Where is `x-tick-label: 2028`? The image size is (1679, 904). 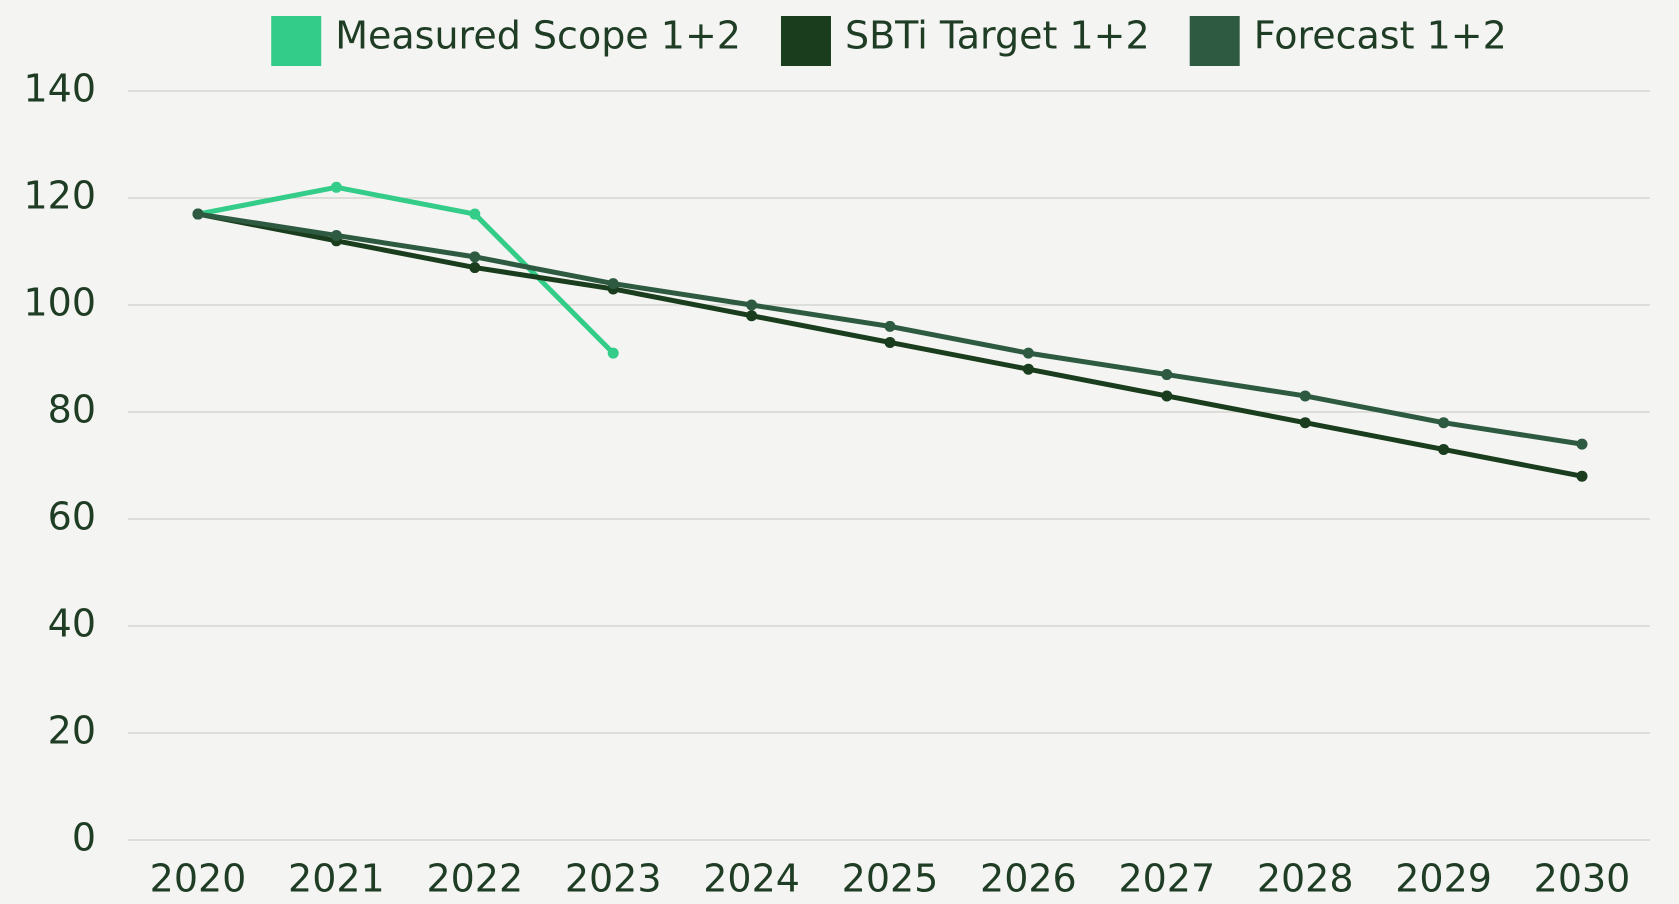
x-tick-label: 2028 is located at coordinates (1305, 879).